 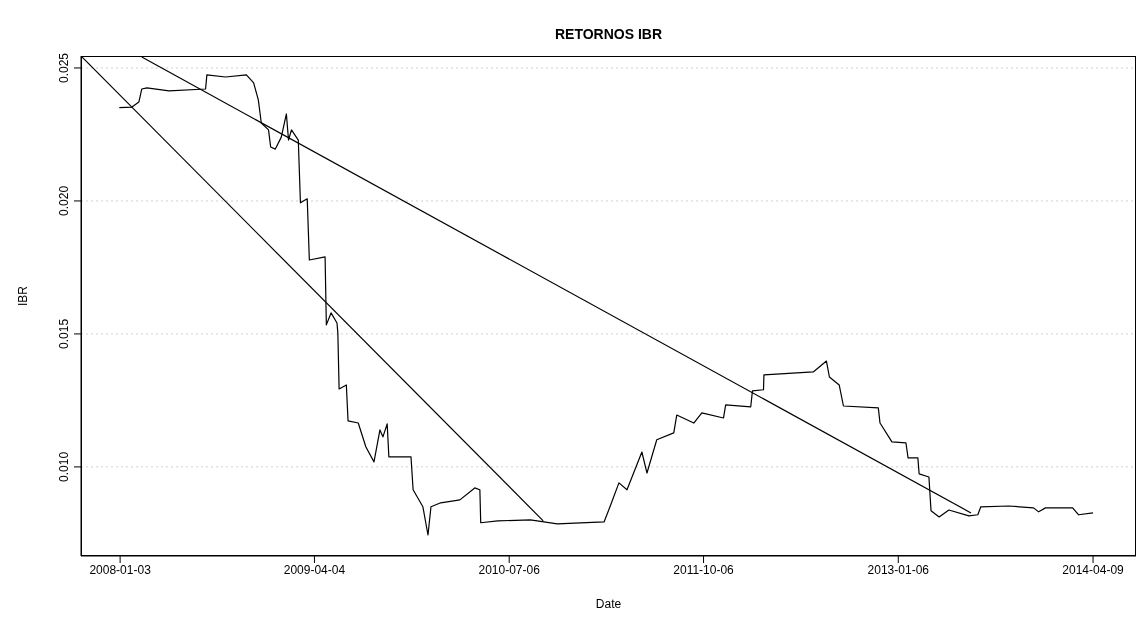 I want to click on x-tick-label: 2011-10-06, so click(x=704, y=569).